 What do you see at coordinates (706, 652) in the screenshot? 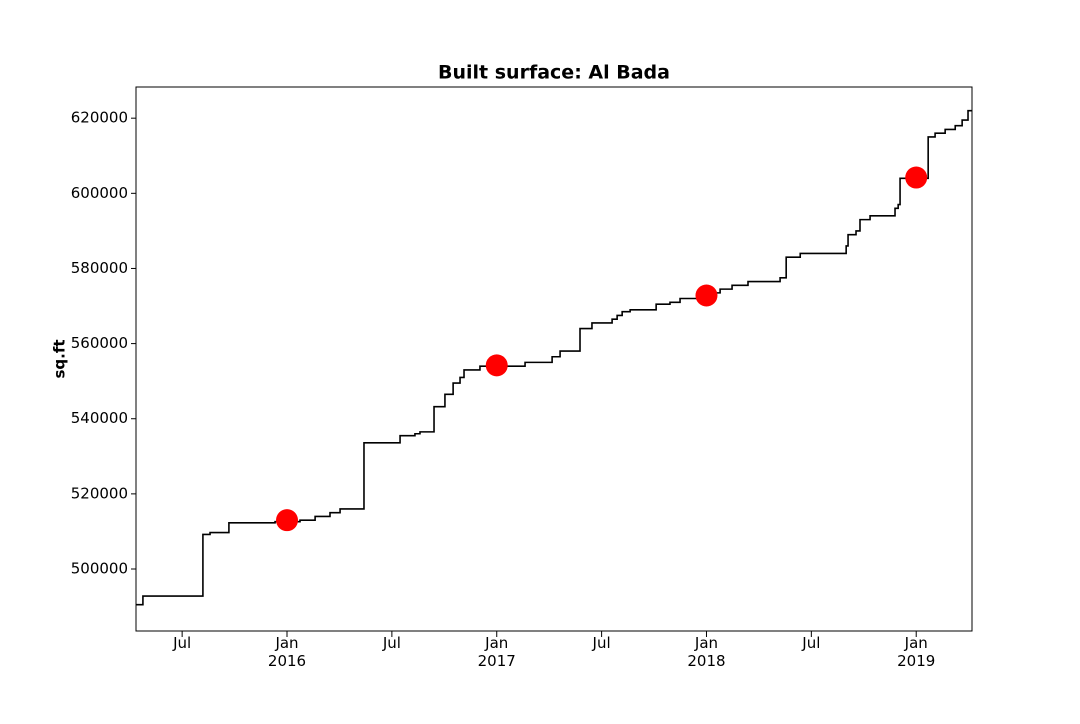
I see `x-tick-label: Jan 2018` at bounding box center [706, 652].